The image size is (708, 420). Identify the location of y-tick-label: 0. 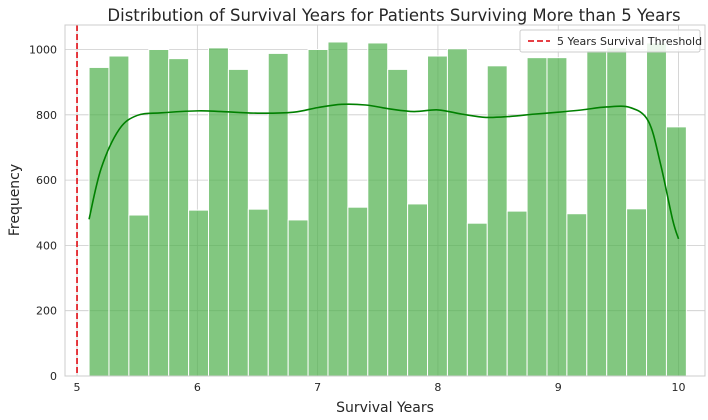
(53, 376).